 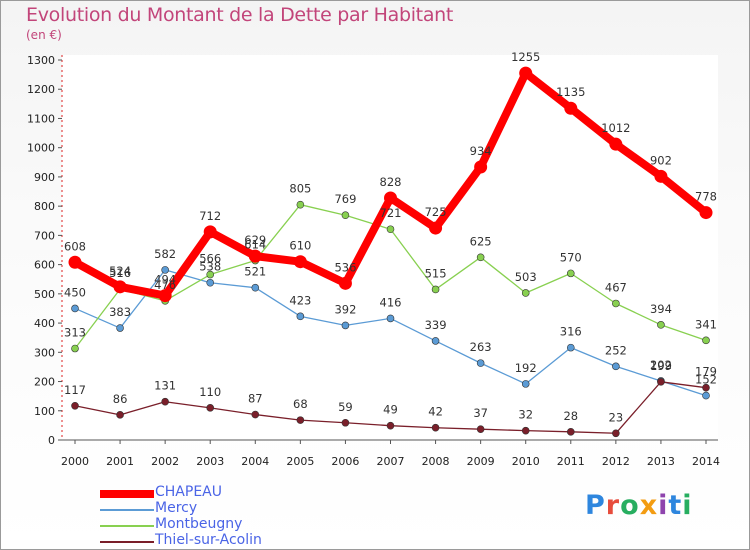 I want to click on x-tick-label: 2009, so click(x=481, y=461).